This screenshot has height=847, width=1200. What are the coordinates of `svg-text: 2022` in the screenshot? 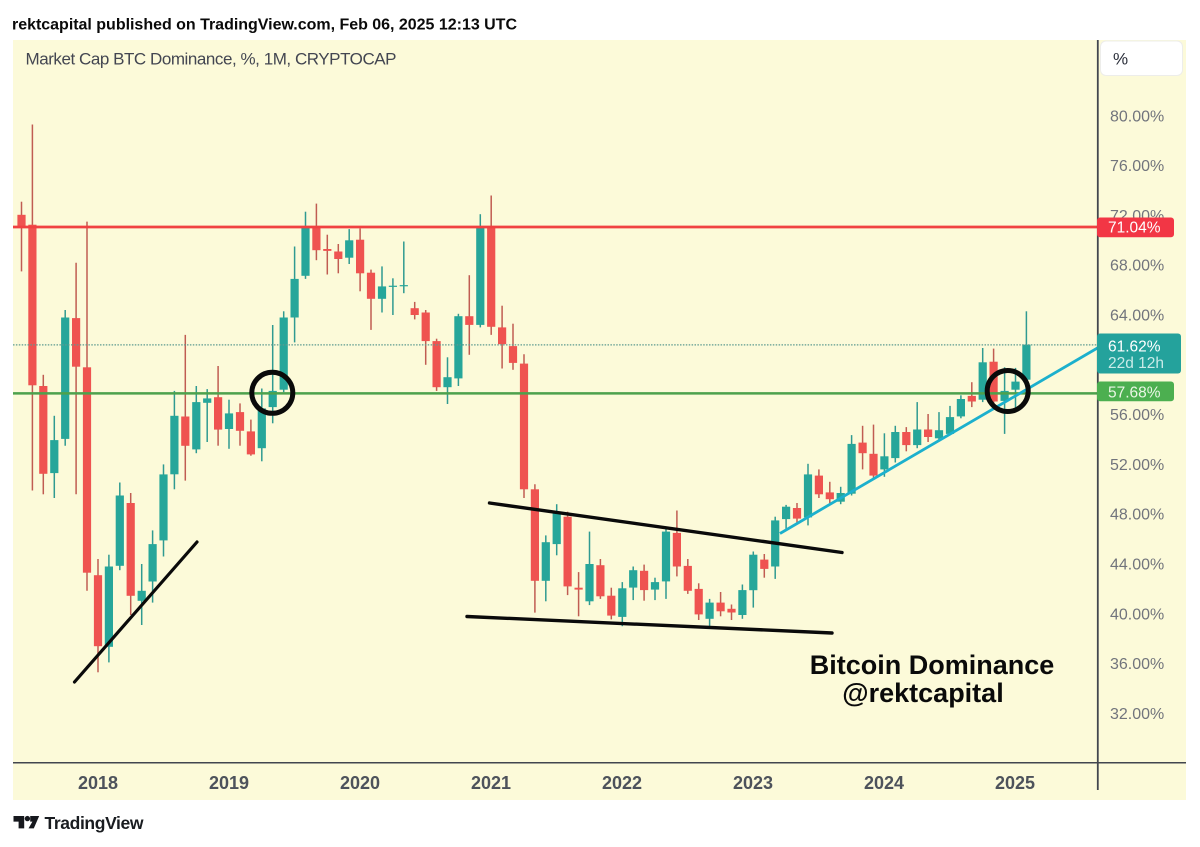 It's located at (622, 783).